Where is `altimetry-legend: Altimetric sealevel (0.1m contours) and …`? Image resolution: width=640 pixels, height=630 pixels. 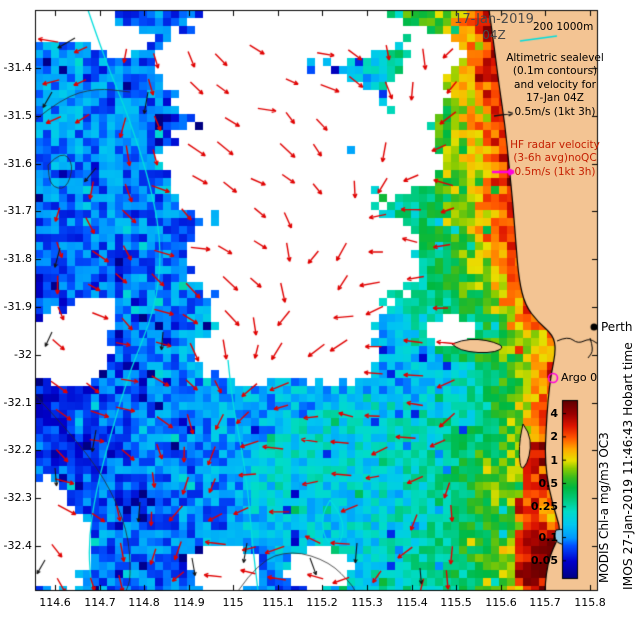 altimetry-legend: Altimetric sealevel (0.1m contours) and … is located at coordinates (555, 85).